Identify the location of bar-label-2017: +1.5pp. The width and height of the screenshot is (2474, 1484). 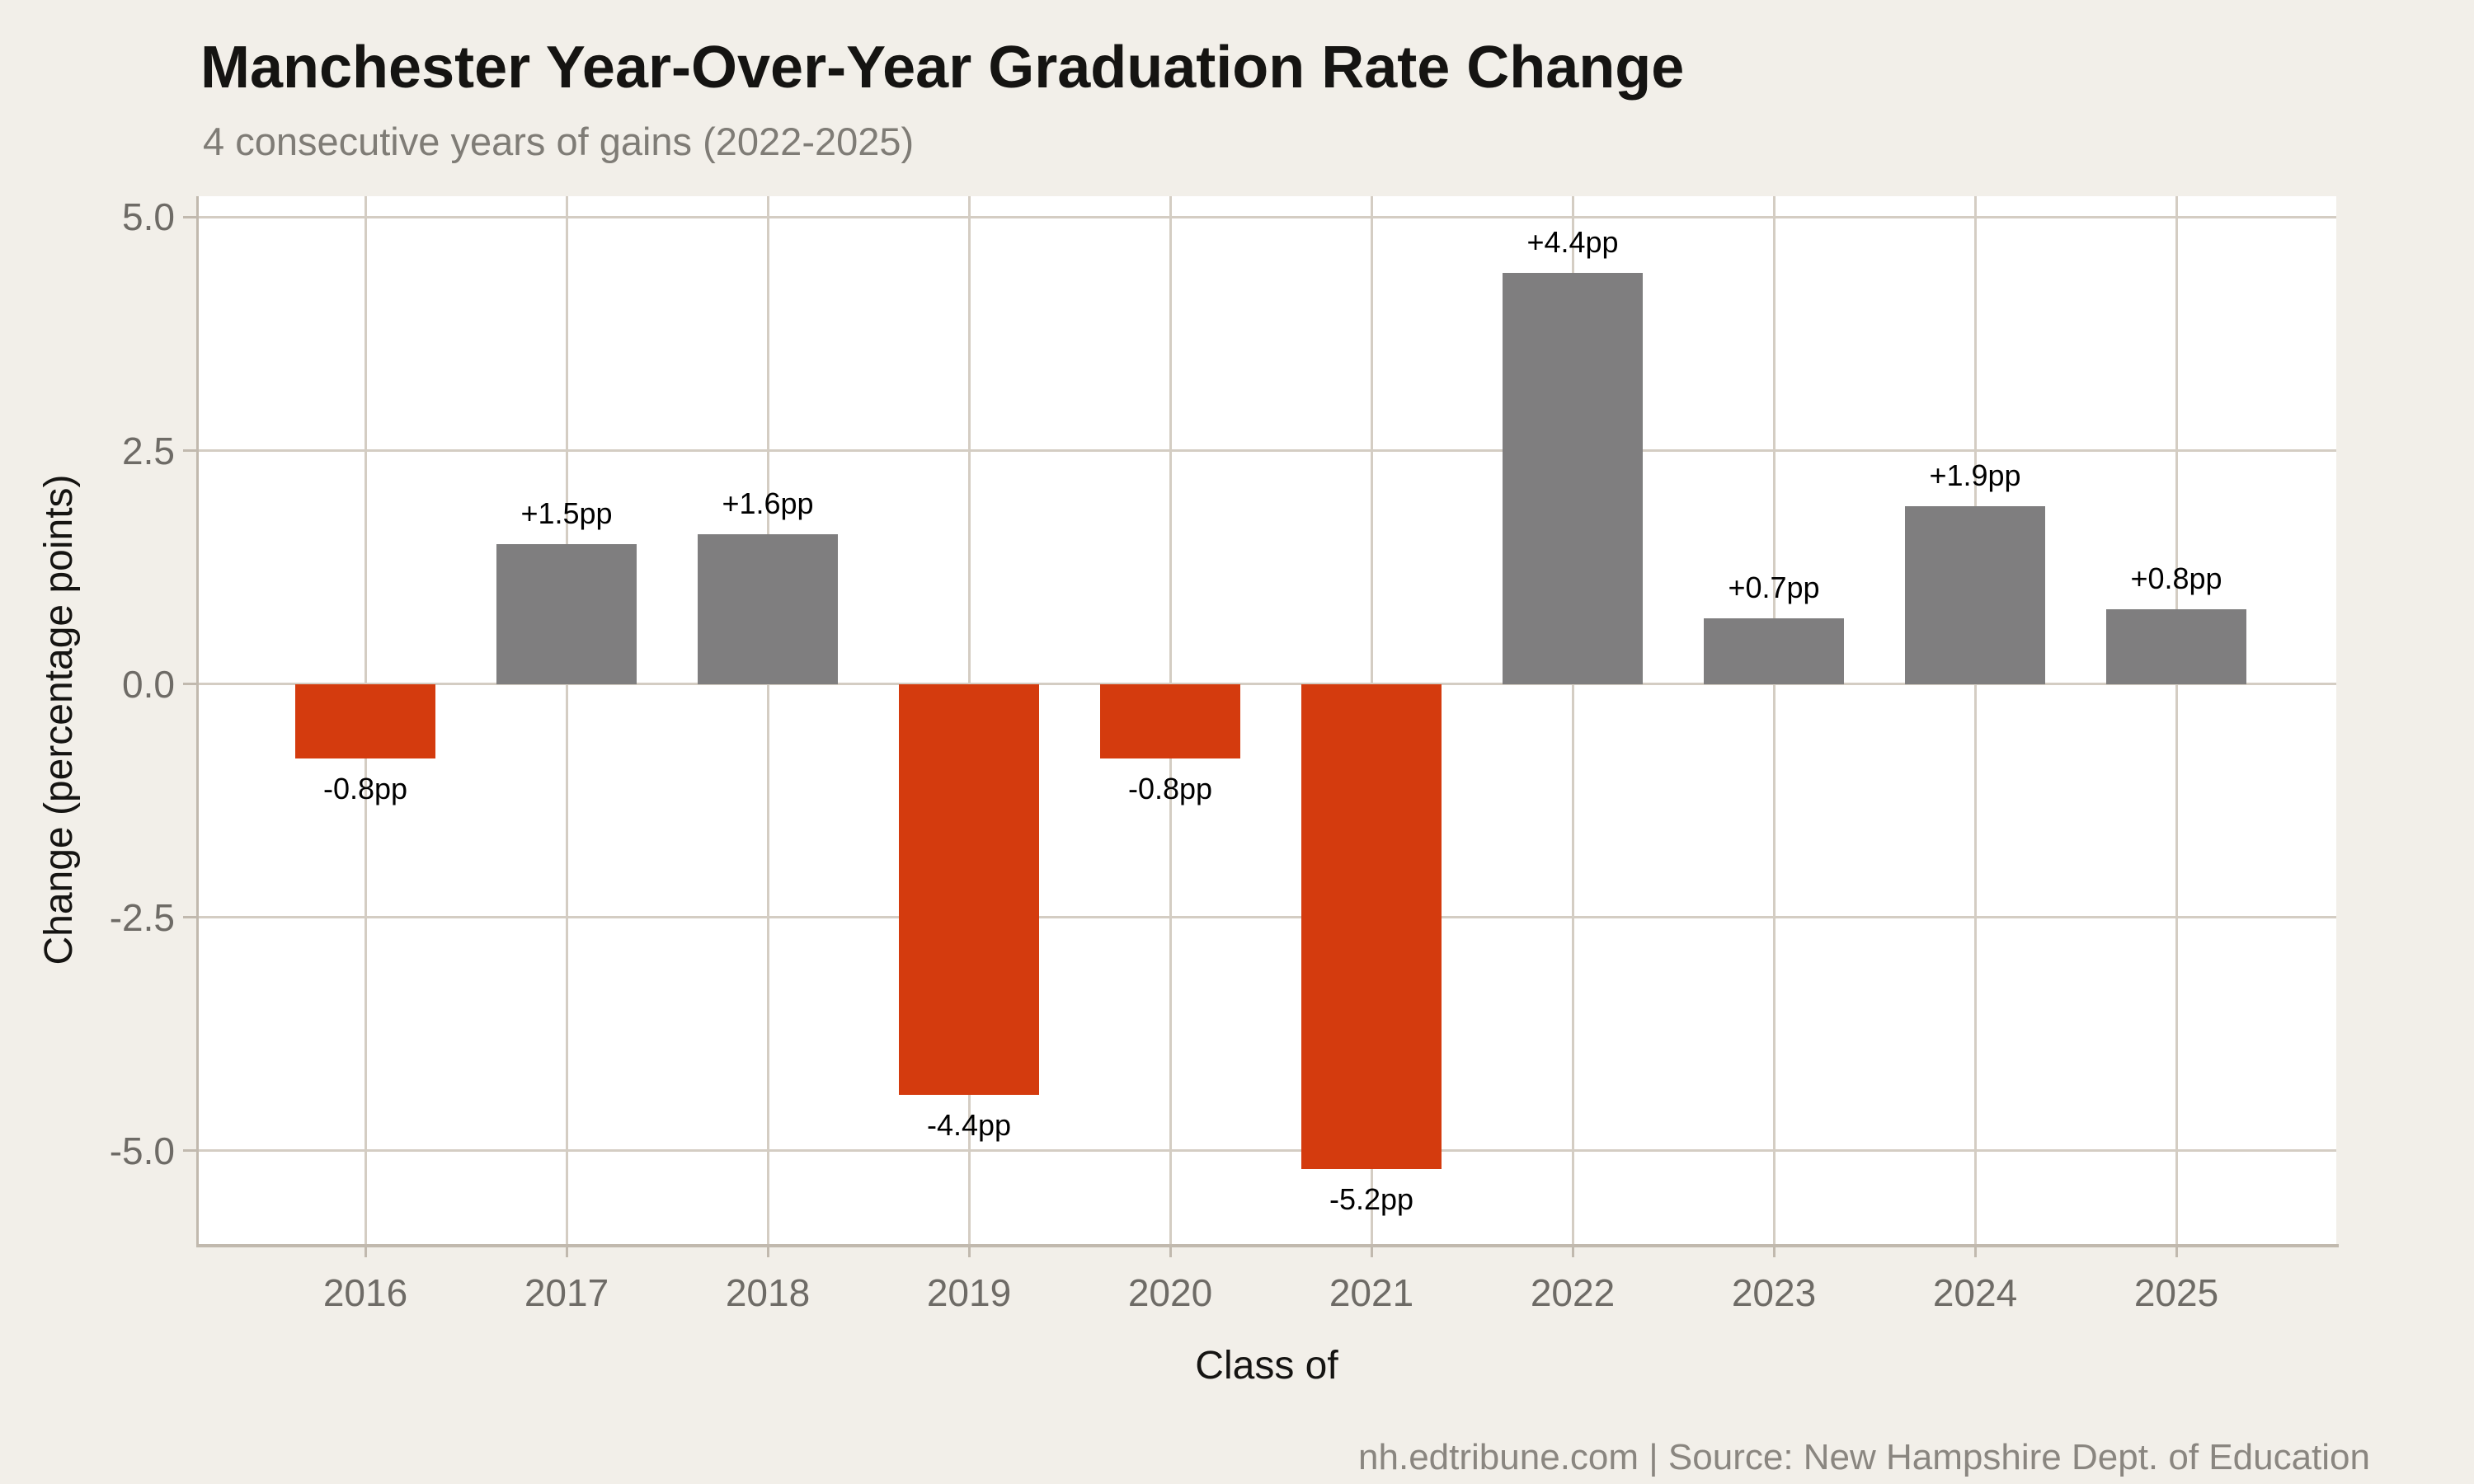
(566, 512).